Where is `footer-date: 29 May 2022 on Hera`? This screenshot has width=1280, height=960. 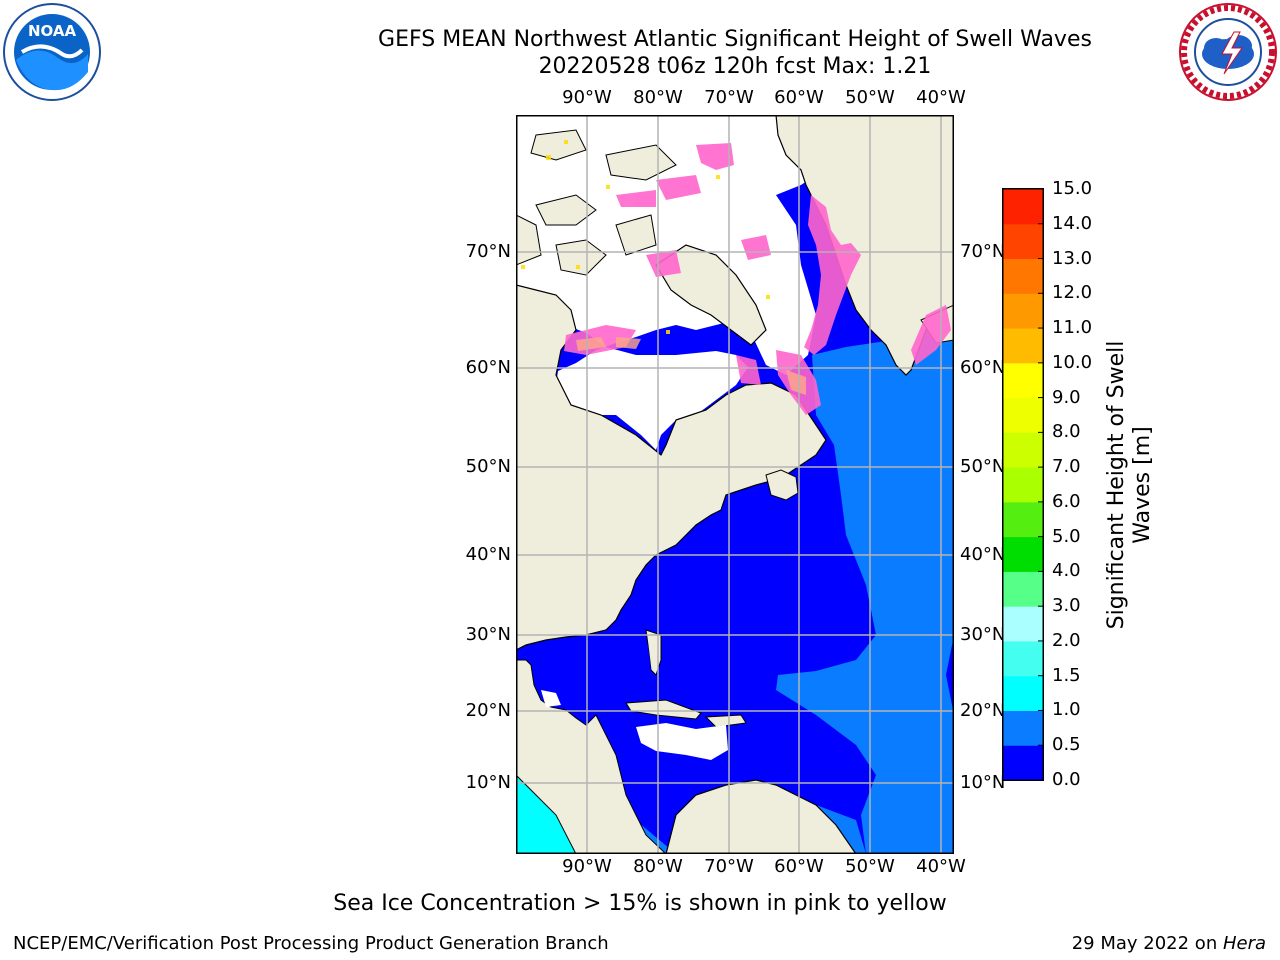 footer-date: 29 May 2022 on Hera is located at coordinates (1169, 943).